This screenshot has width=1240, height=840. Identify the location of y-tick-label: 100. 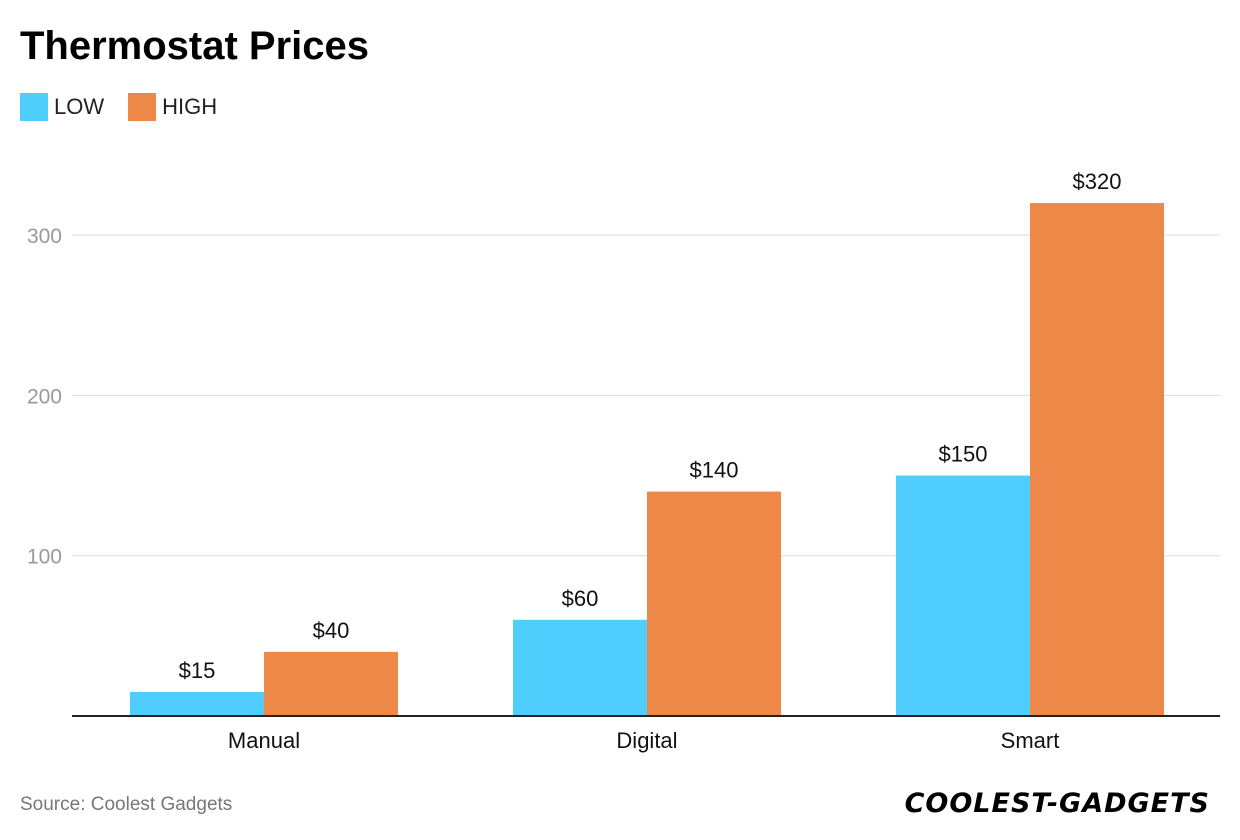
(44, 557).